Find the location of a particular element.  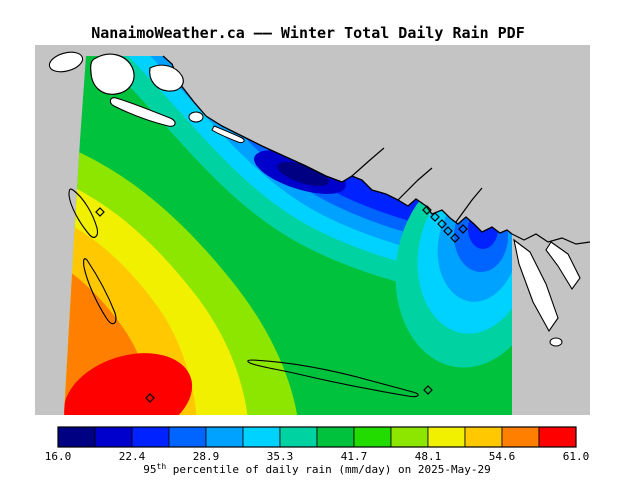

colorbar-tick-label: 54.6 is located at coordinates (502, 456).